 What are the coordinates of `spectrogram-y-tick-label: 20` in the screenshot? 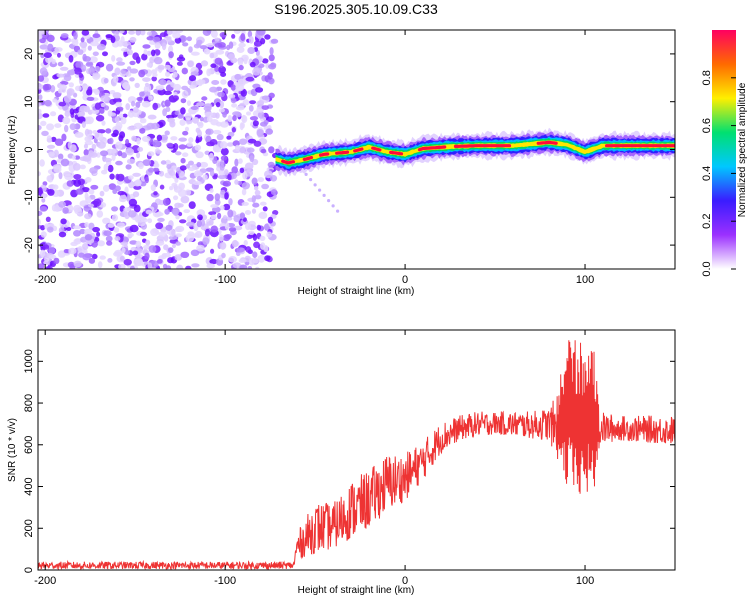 It's located at (29, 54).